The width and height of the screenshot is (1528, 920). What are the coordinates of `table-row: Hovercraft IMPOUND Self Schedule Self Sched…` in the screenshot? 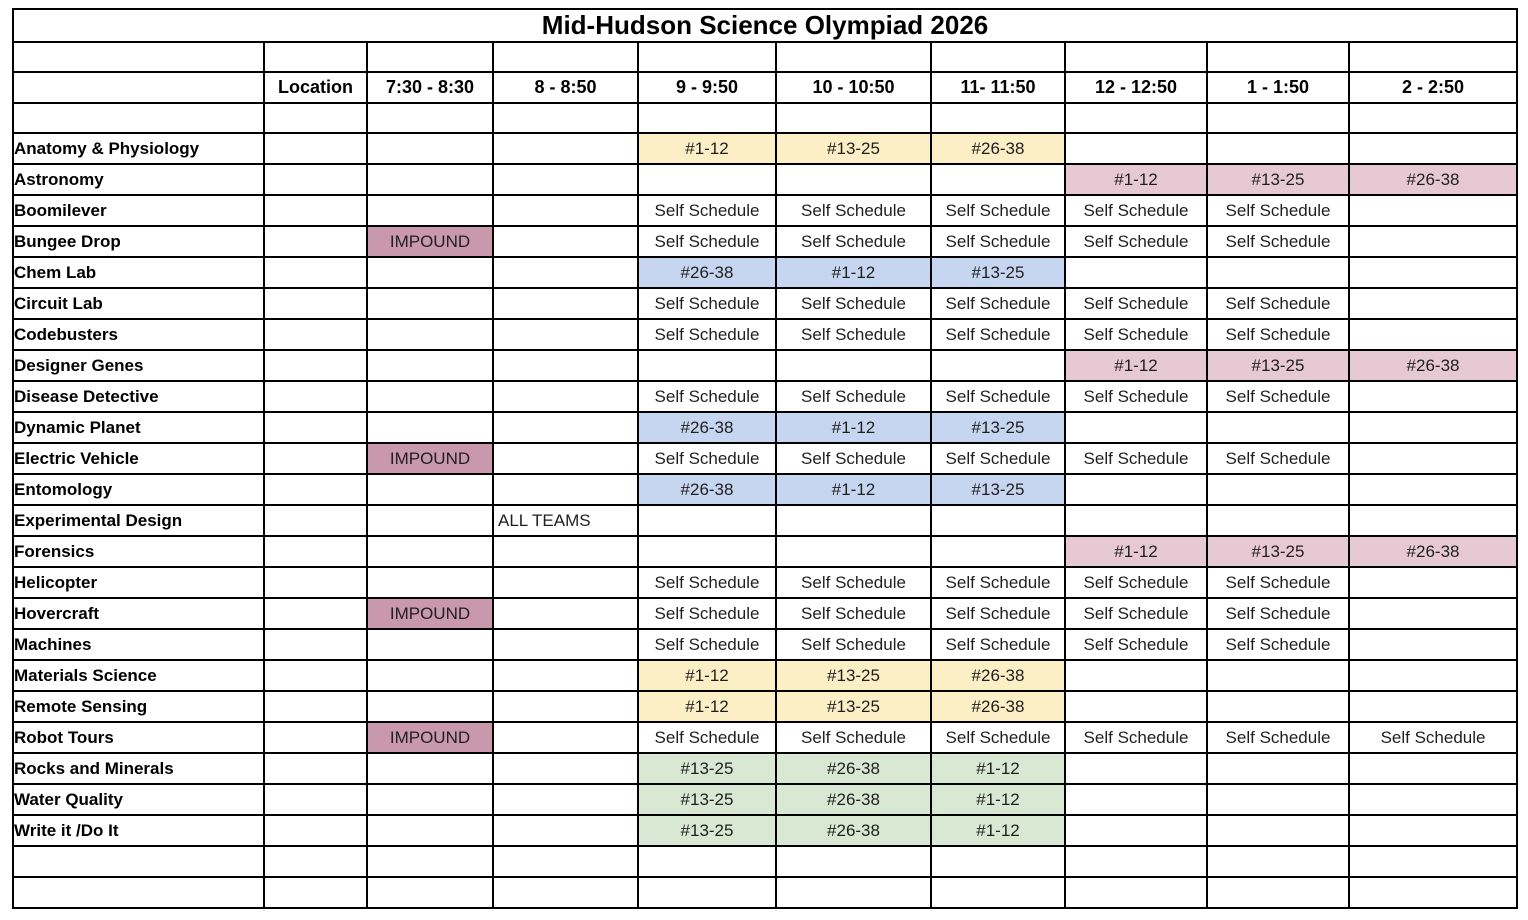 It's located at (765, 613).